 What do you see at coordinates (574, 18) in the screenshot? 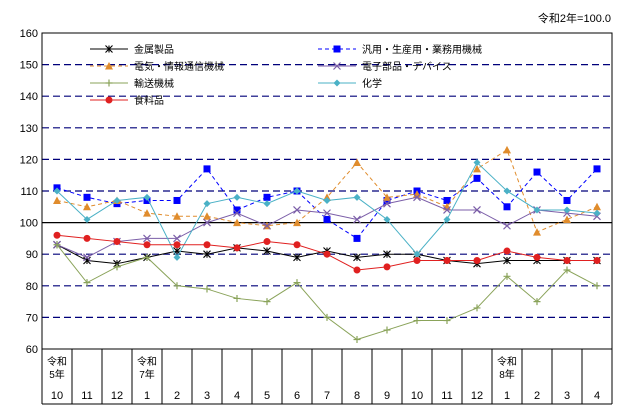
I see `base-year-note: 令和2年=100.0` at bounding box center [574, 18].